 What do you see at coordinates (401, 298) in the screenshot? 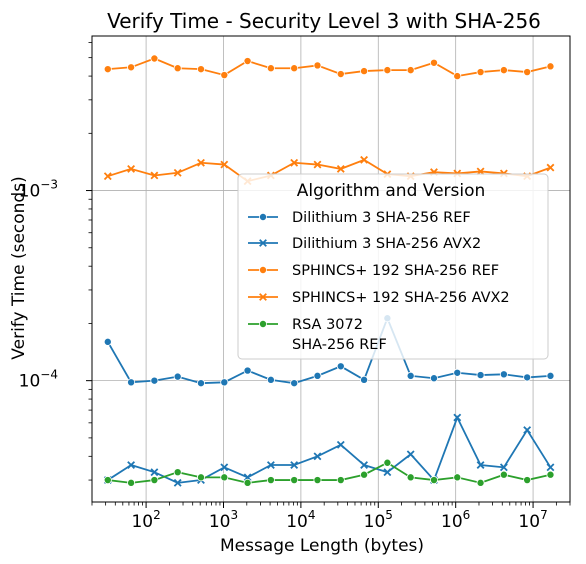
I see `legend-label: SPHINCS+ 192 SHA-256 AVX2` at bounding box center [401, 298].